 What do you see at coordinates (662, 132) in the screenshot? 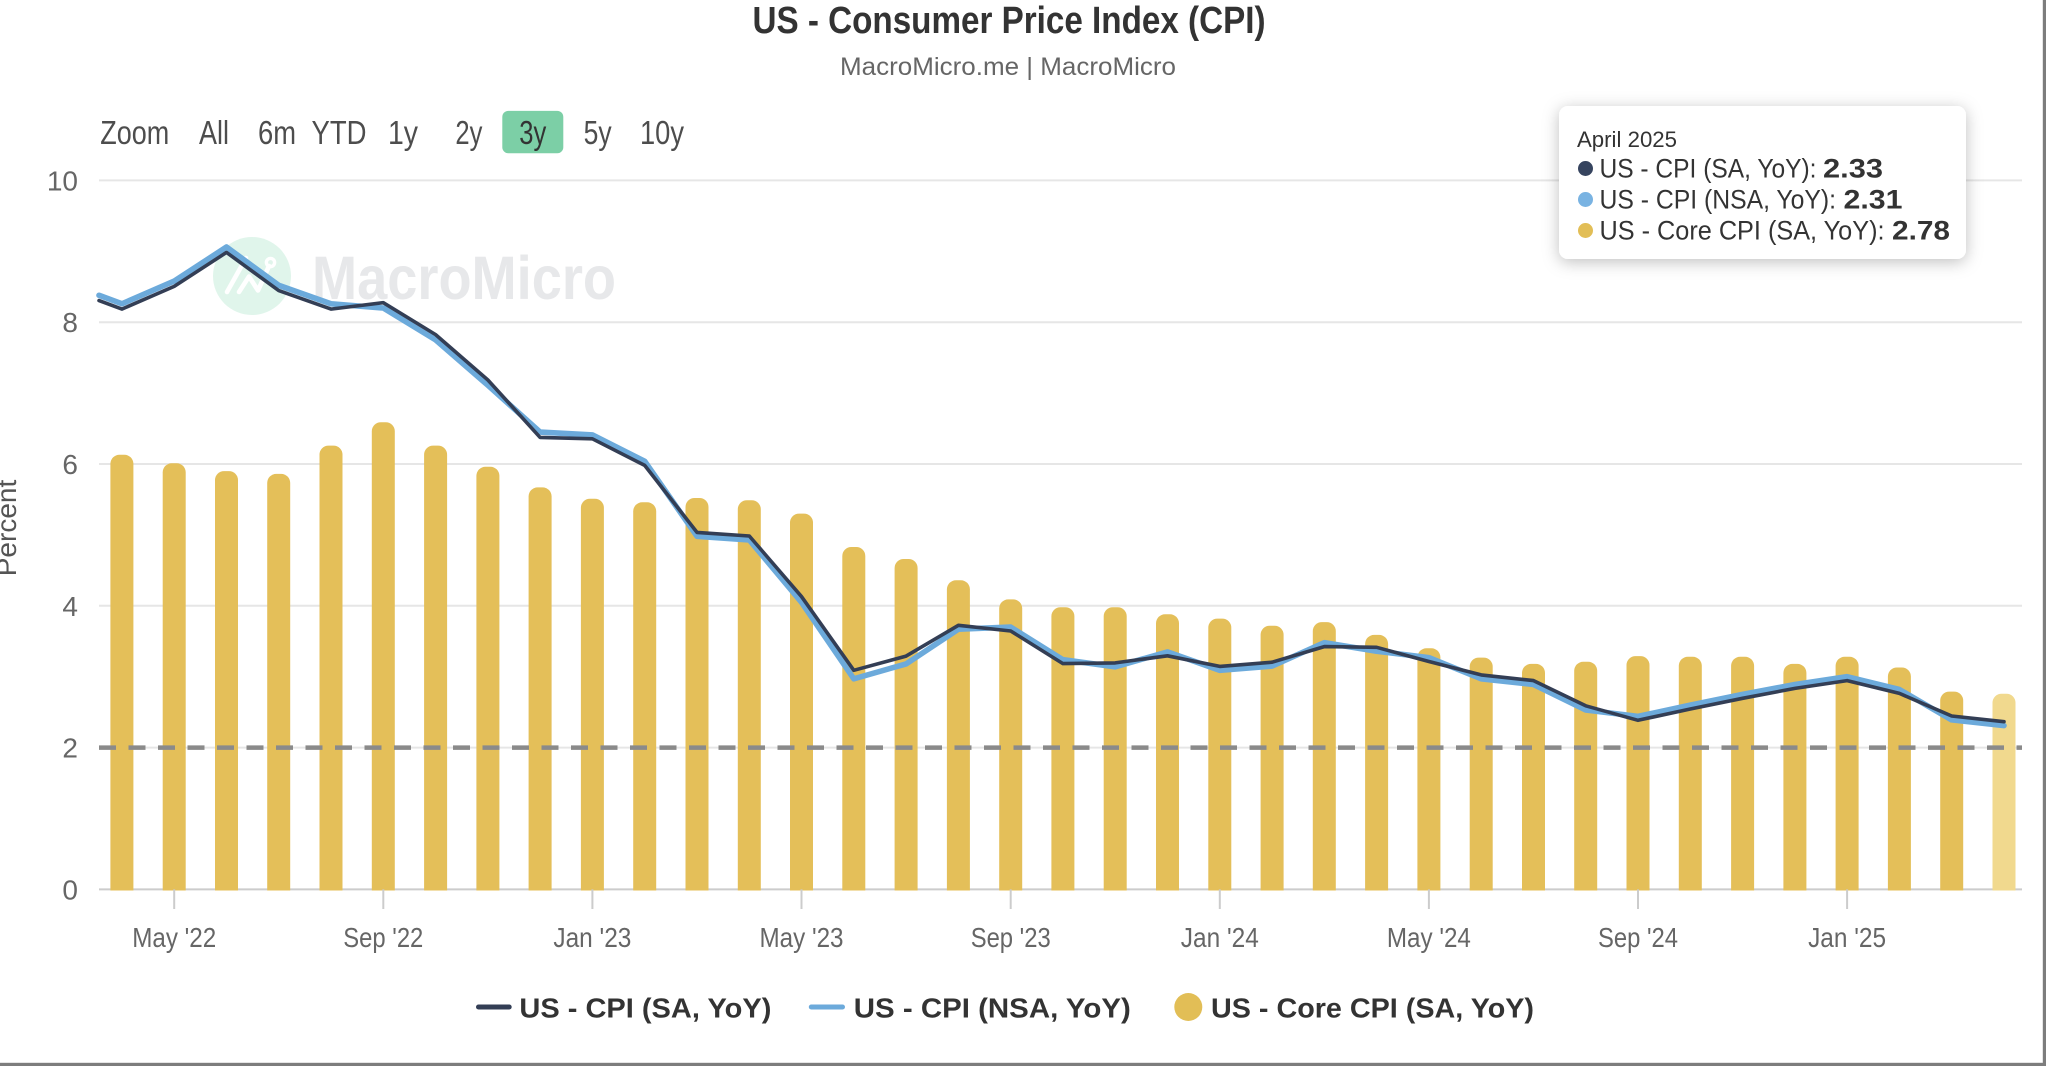
I see `svg-text: 10y` at bounding box center [662, 132].